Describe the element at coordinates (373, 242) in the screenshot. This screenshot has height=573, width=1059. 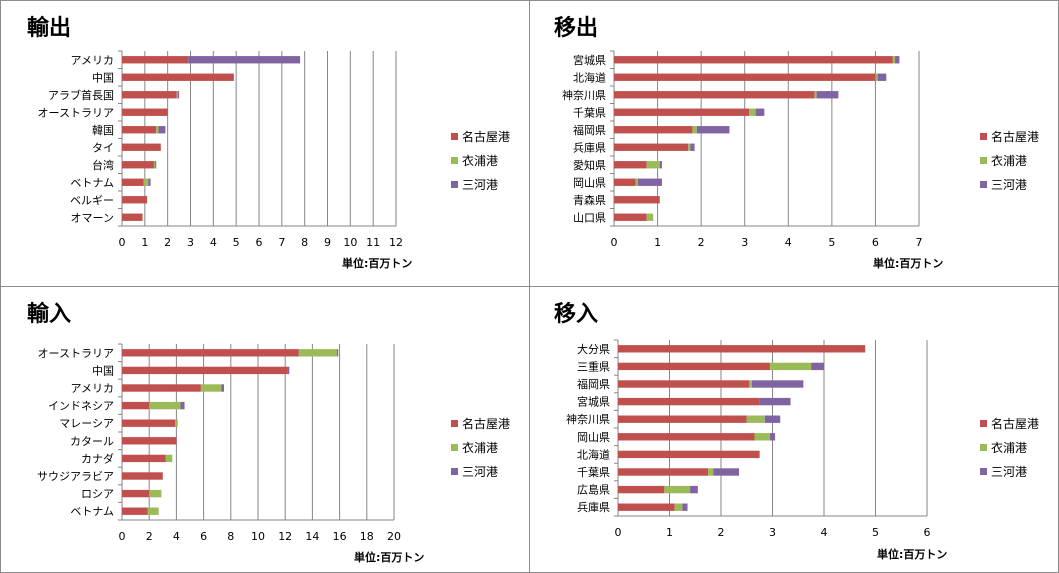
I see `x-tick-label: 11` at that location.